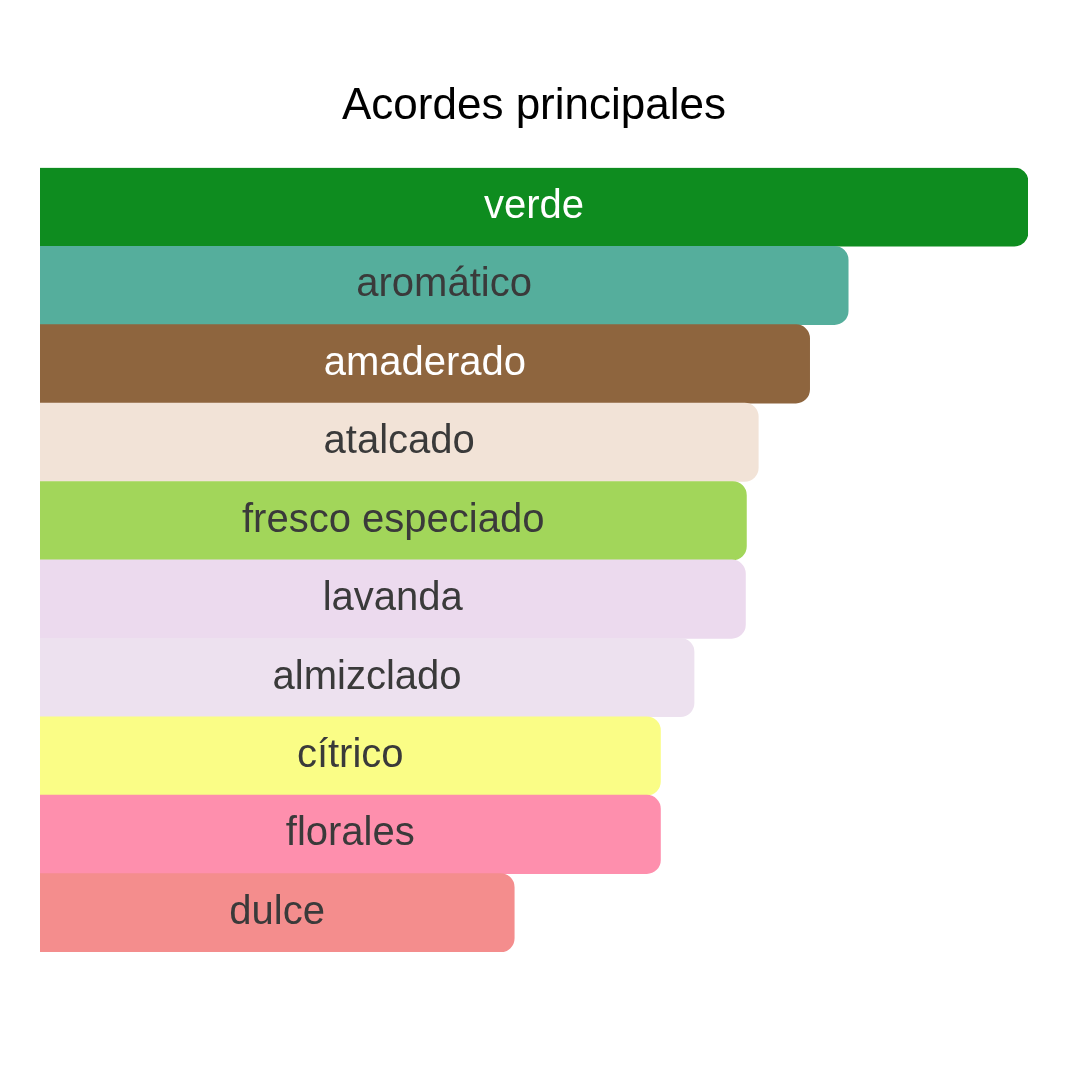 The height and width of the screenshot is (1080, 1080). I want to click on y-tick-label: verde, so click(534, 204).